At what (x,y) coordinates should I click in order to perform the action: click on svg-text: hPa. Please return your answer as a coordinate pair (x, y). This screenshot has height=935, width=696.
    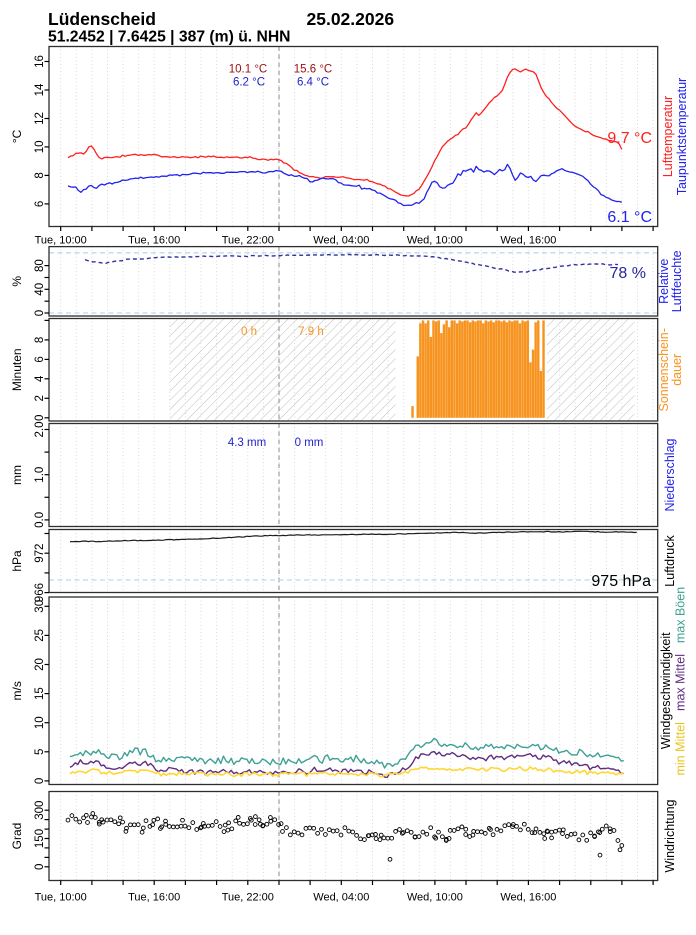
    Looking at the image, I should click on (17, 561).